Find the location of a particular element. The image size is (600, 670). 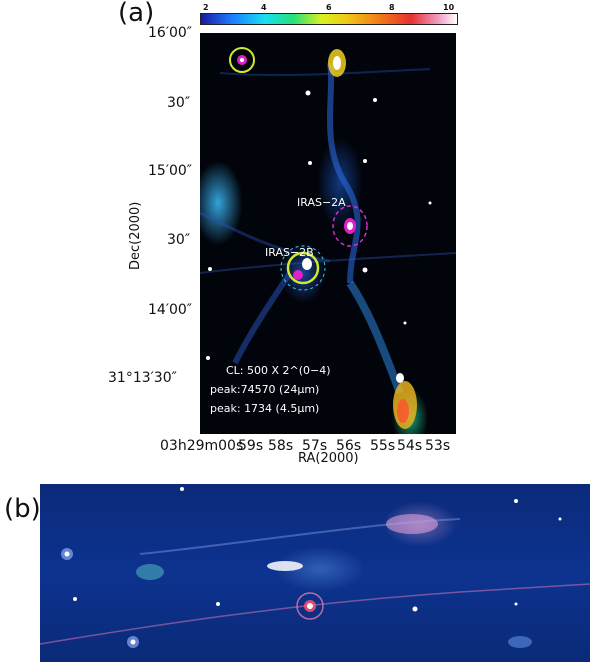

annotation-peak-4-5um: peak: 1734 (4.5μm) is located at coordinates (265, 408).